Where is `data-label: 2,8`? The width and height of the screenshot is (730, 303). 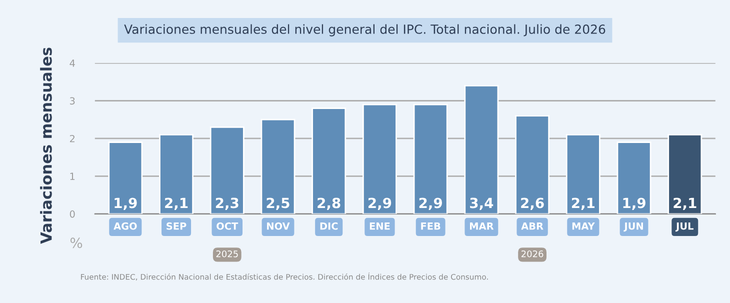
data-label: 2,8 is located at coordinates (329, 204).